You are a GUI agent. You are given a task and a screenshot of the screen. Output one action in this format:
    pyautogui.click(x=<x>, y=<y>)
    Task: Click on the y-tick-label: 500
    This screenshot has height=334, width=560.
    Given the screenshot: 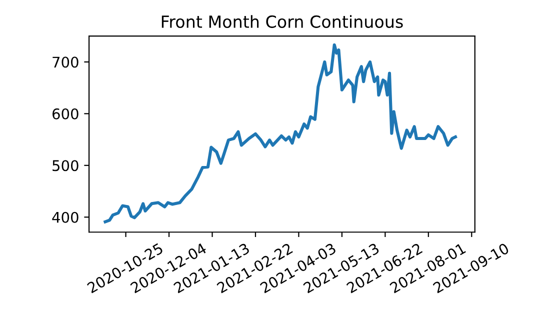 What is the action you would take?
    pyautogui.click(x=65, y=166)
    